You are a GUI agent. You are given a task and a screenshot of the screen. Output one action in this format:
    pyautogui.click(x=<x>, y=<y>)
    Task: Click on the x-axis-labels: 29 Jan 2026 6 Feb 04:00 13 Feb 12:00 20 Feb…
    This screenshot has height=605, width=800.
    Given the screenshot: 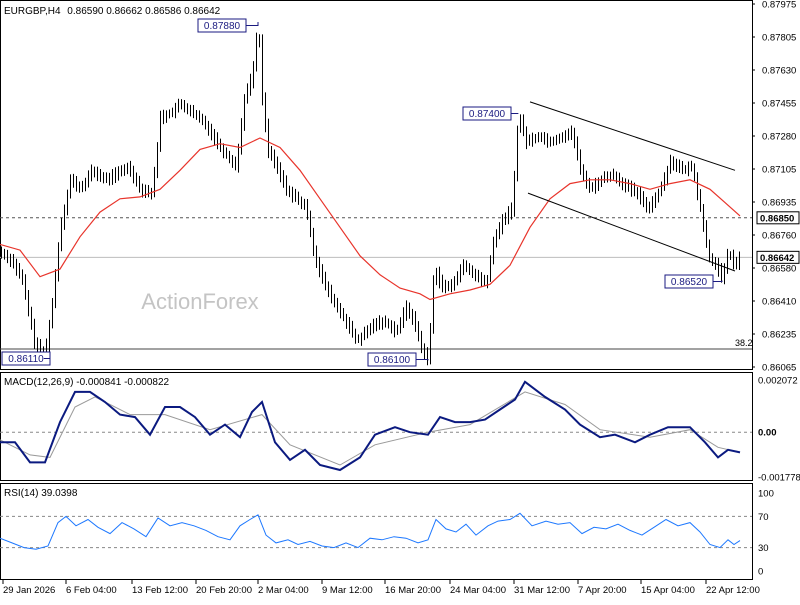 What is the action you would take?
    pyautogui.click(x=381, y=588)
    